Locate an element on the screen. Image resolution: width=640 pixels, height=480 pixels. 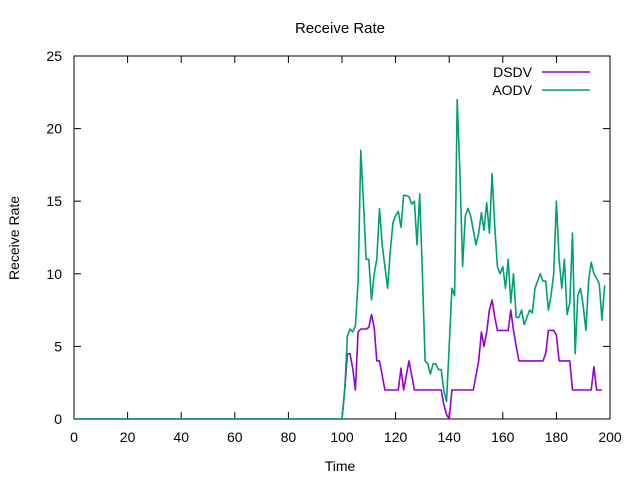
x-tick-label: 20 is located at coordinates (128, 437).